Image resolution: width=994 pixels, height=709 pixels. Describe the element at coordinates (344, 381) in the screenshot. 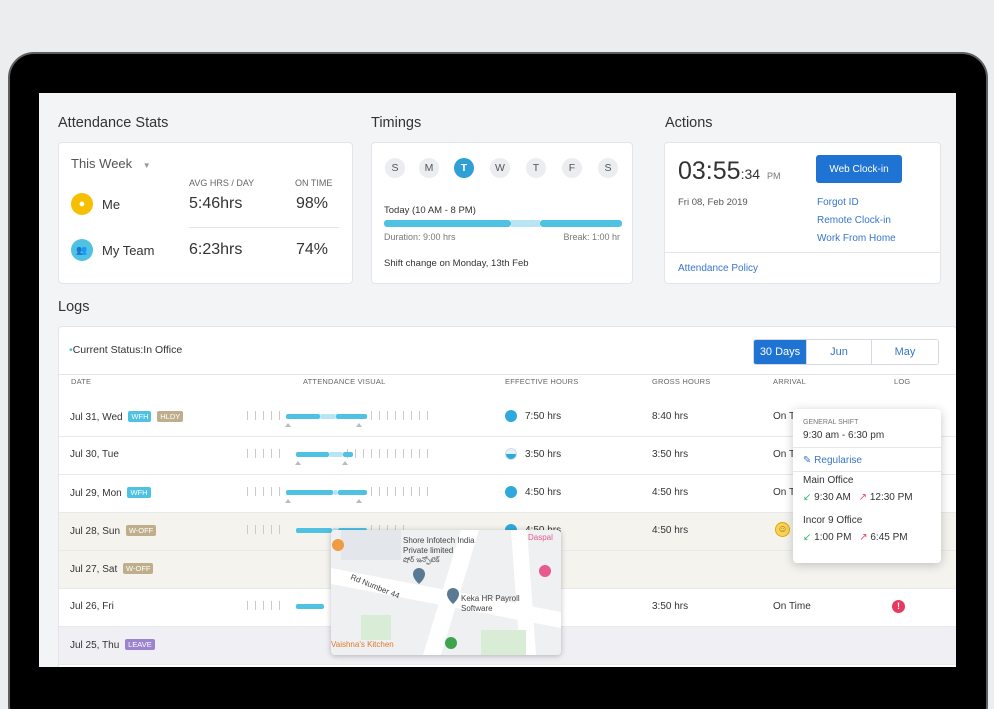

I see `header-attendance-visual: ATTENDANCE VISUAL` at that location.